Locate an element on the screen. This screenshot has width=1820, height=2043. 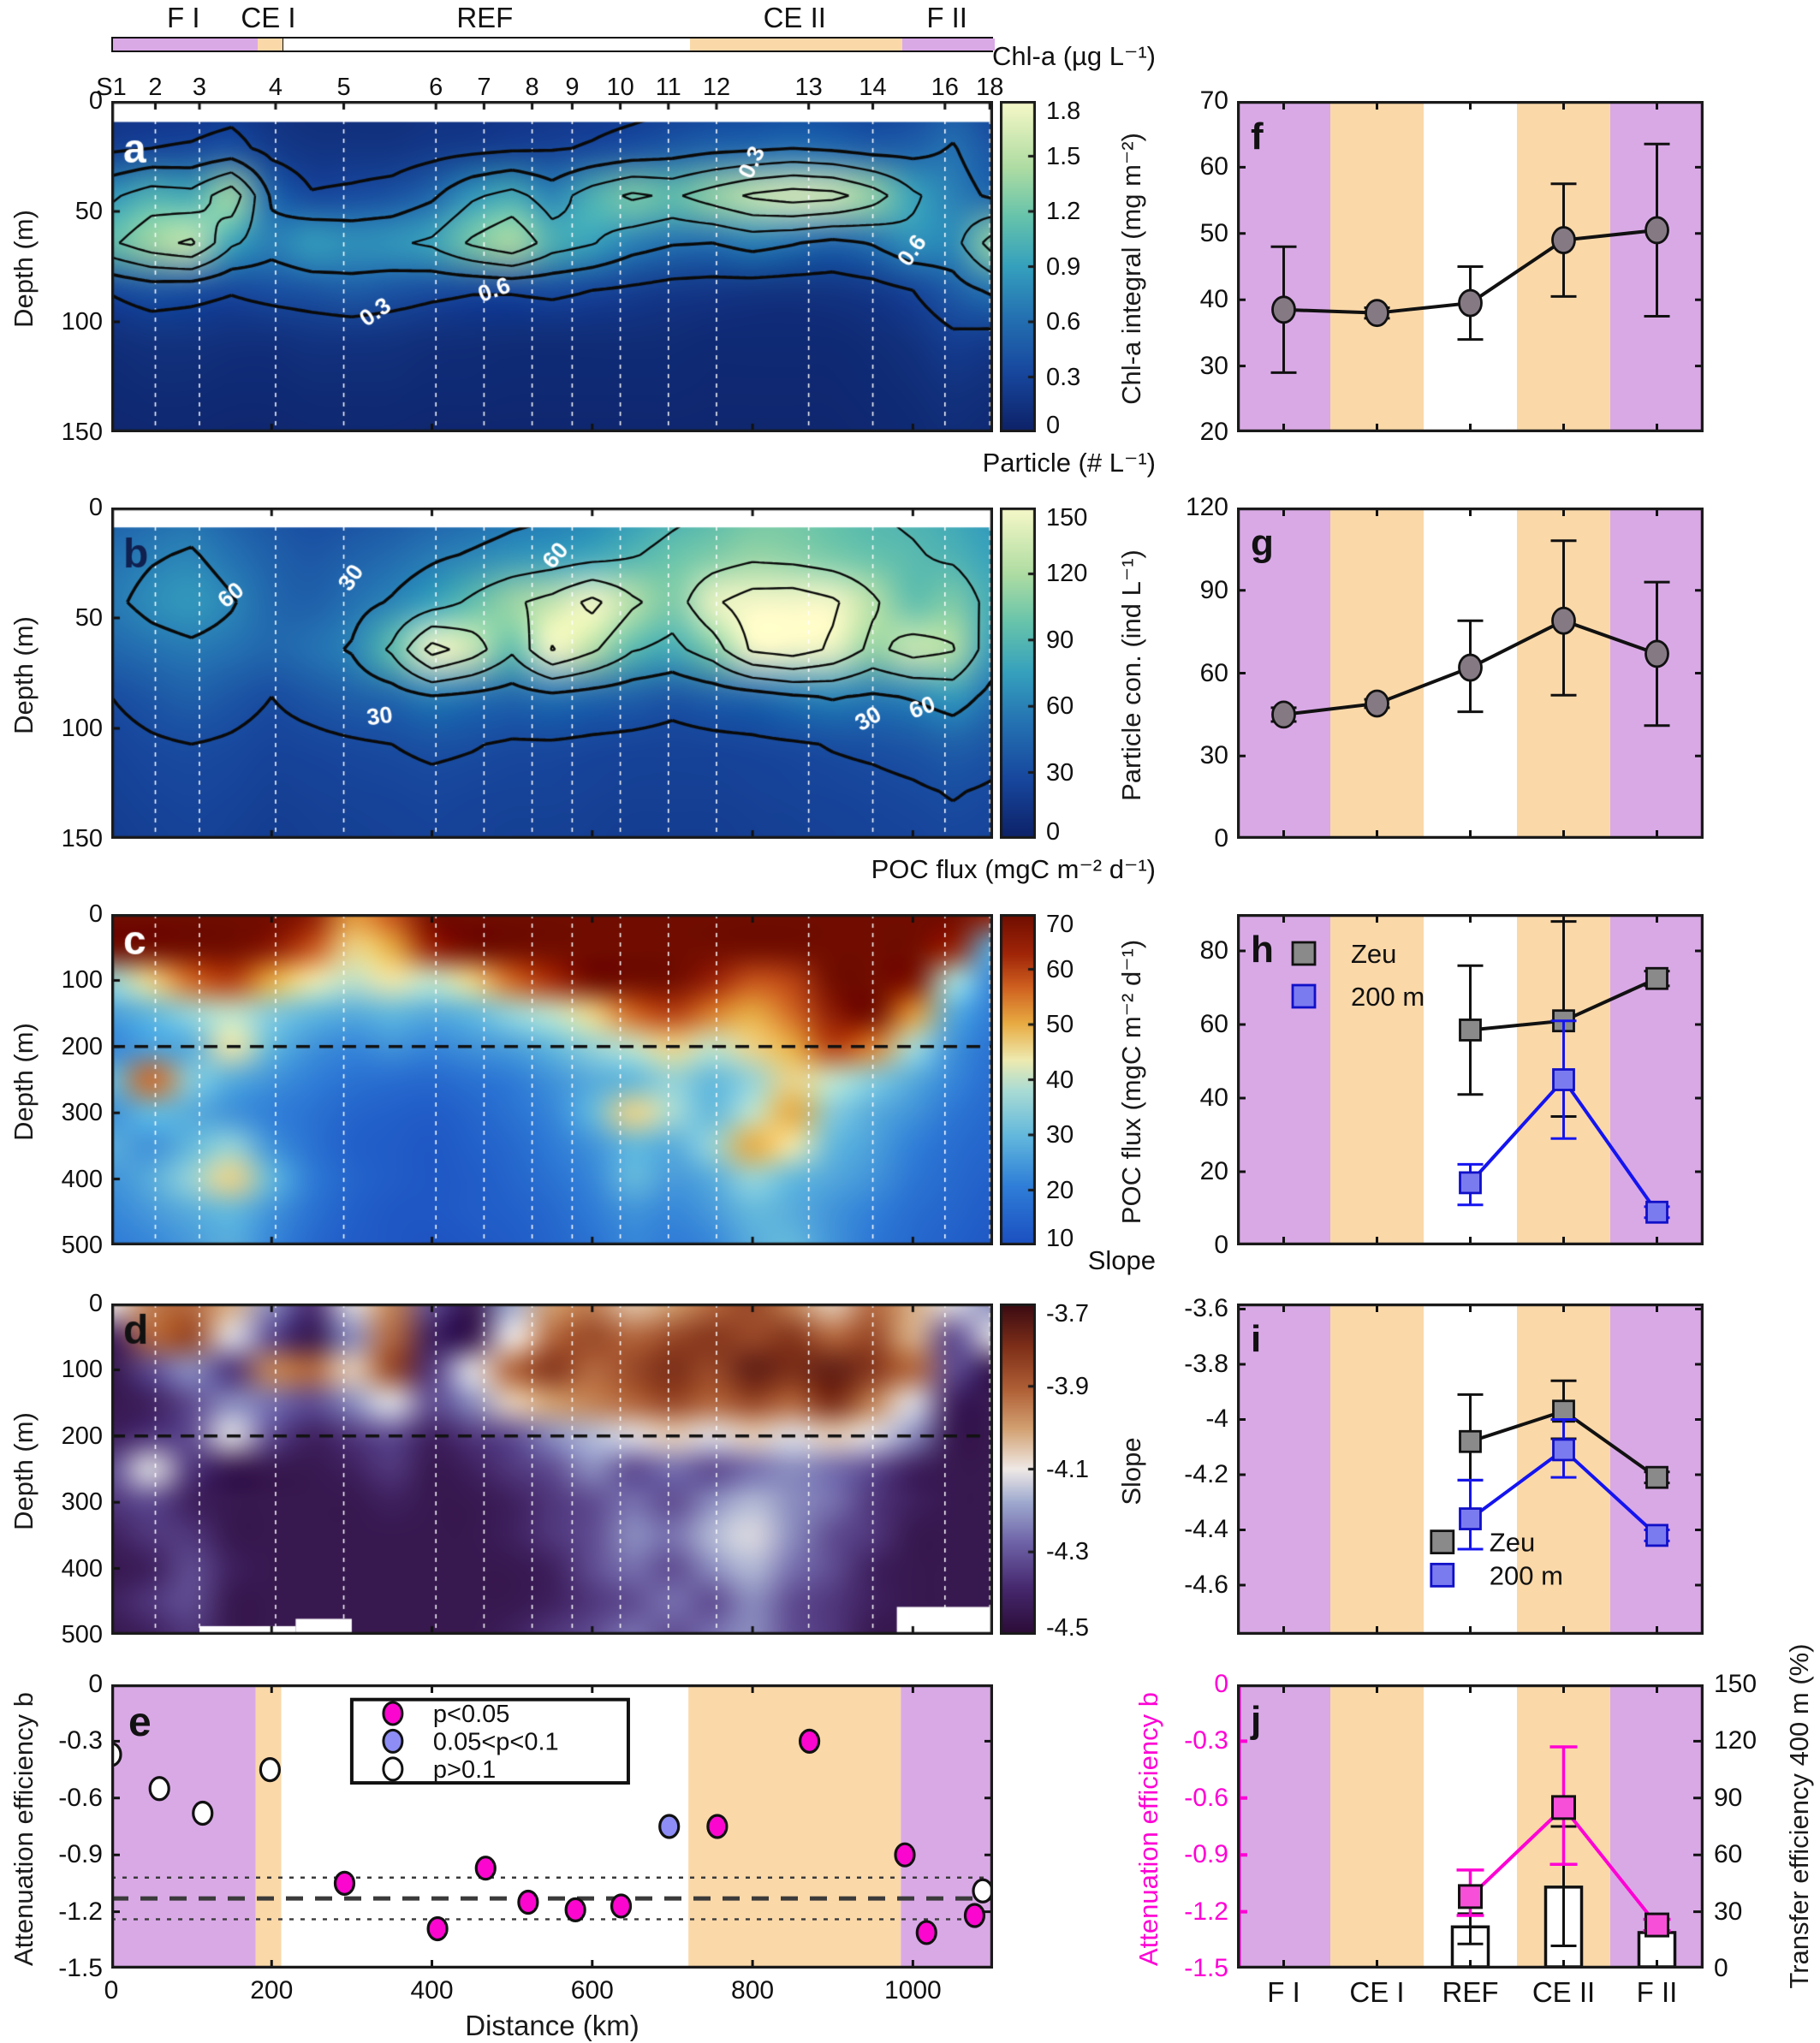
tick-label: -4 is located at coordinates (1216, 1419).